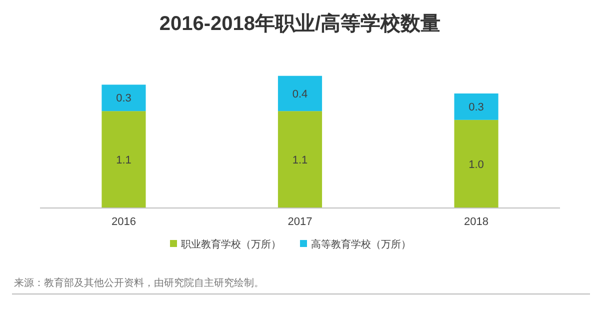 The image size is (600, 323). Describe the element at coordinates (300, 23) in the screenshot. I see `chart-title: 2016-2018年职业/高等学校数量` at that location.